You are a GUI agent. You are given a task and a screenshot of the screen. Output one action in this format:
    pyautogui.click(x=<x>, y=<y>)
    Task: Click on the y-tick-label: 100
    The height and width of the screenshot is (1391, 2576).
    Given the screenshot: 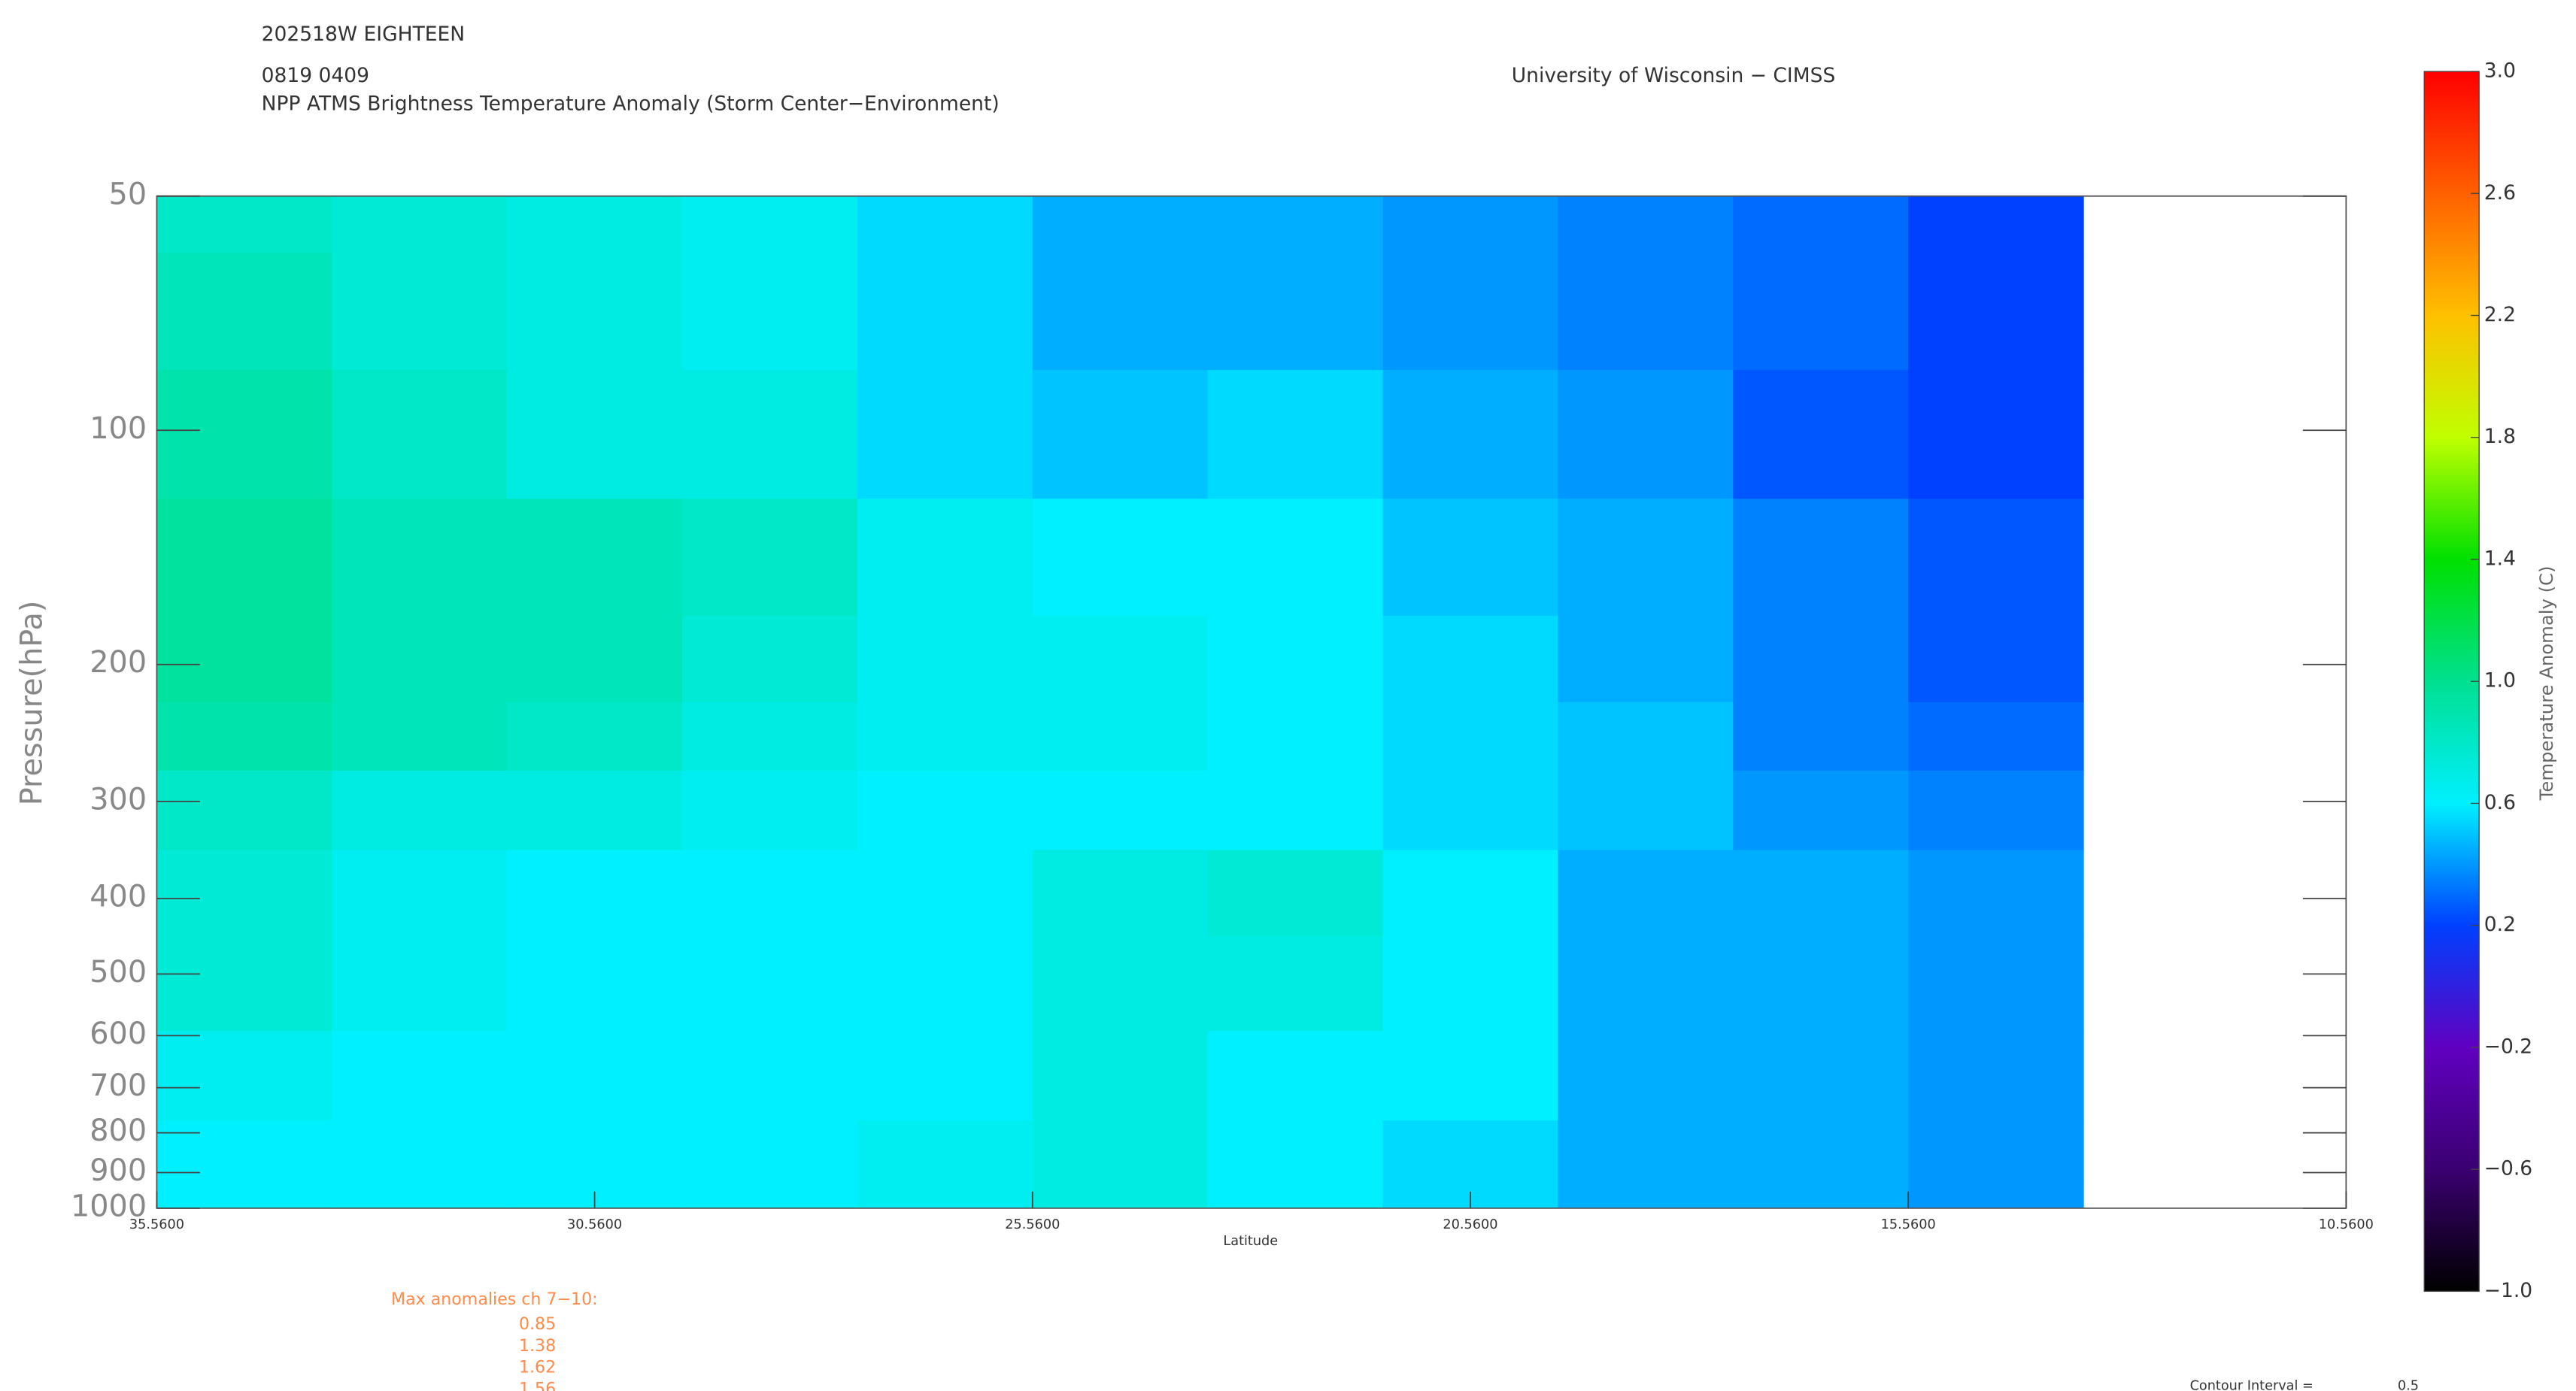 What is the action you would take?
    pyautogui.click(x=118, y=428)
    